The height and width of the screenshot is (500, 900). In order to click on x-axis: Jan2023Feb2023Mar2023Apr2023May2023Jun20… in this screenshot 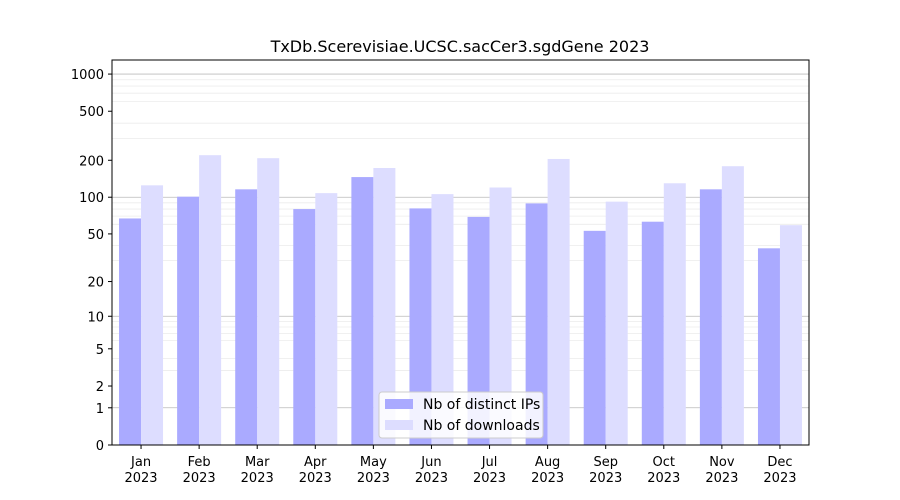, I will do `click(460, 465)`.